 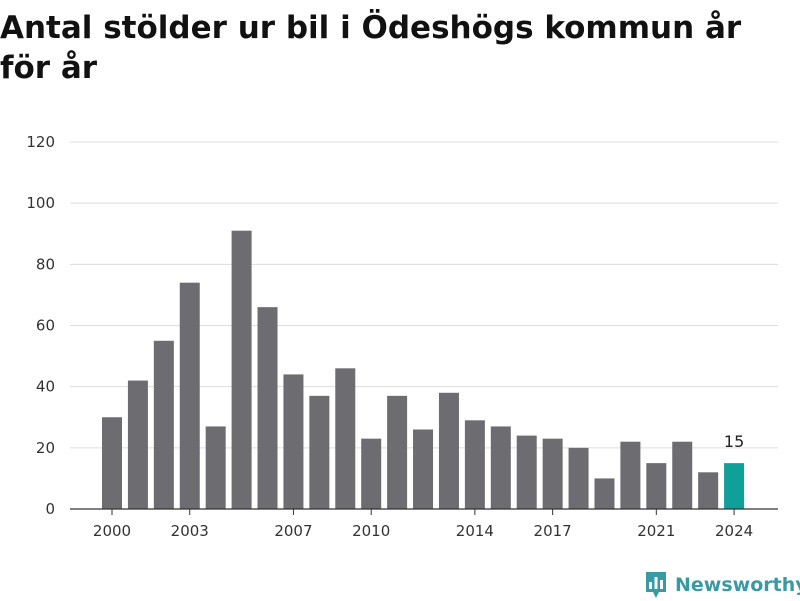 I want to click on y-tick-label: 80, so click(x=45, y=264).